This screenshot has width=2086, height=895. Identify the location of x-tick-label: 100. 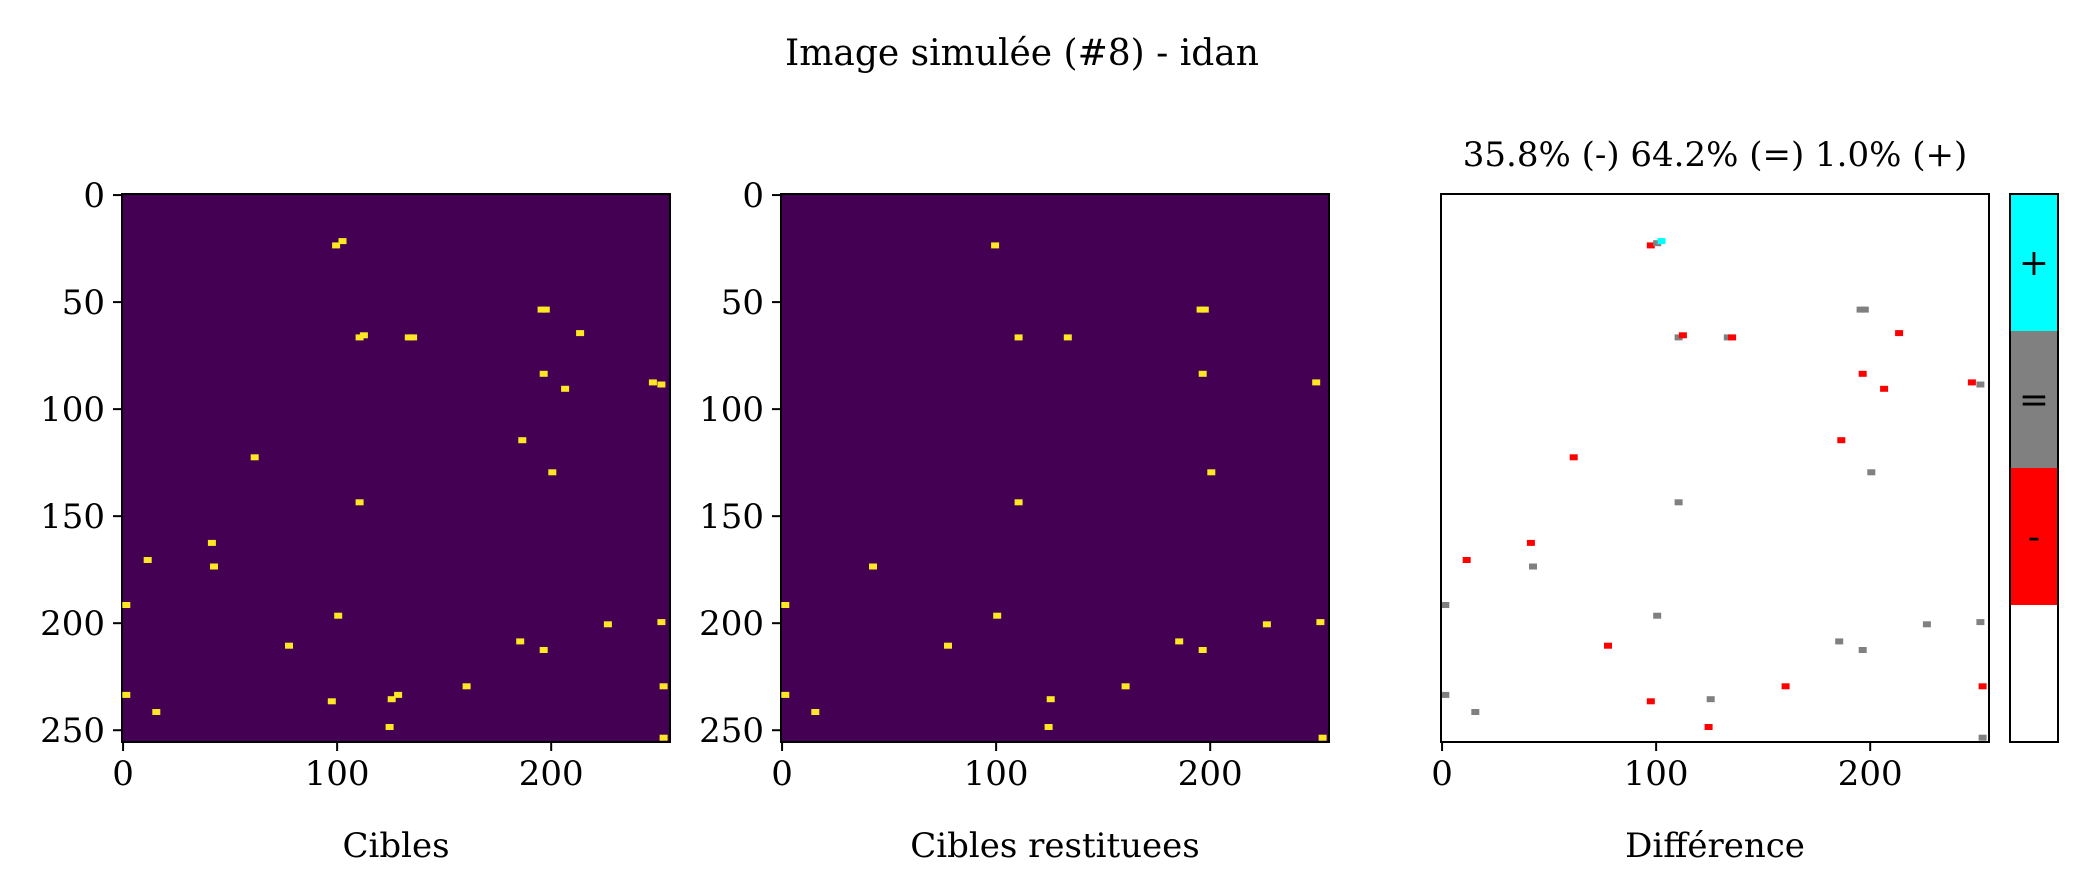
(337, 774).